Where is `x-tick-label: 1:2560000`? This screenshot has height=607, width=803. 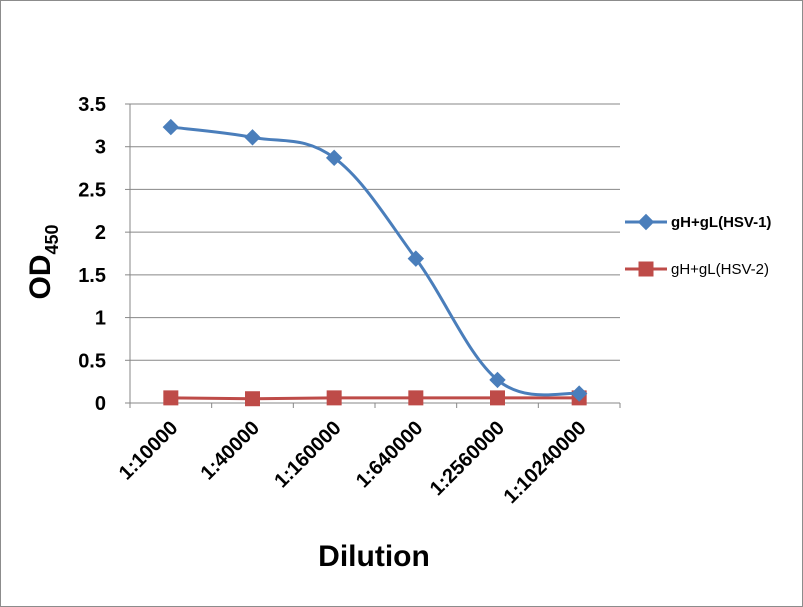 x-tick-label: 1:2560000 is located at coordinates (467, 458).